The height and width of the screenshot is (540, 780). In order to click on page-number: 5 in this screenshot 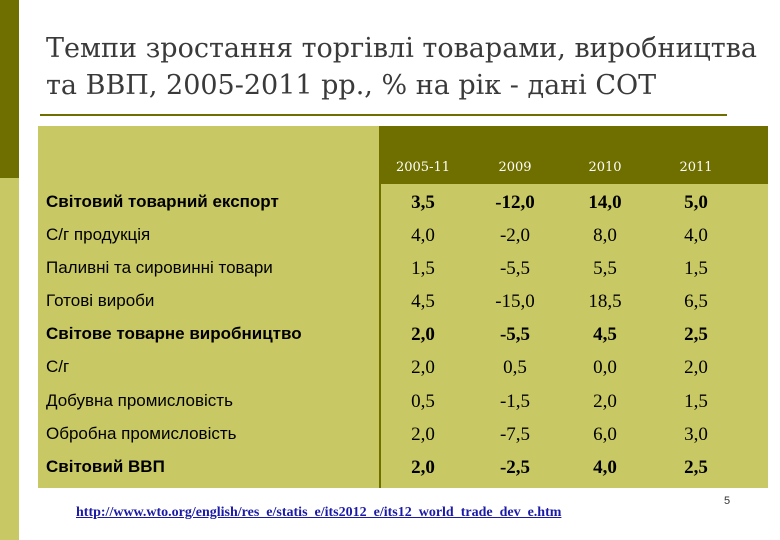, I will do `click(727, 501)`.